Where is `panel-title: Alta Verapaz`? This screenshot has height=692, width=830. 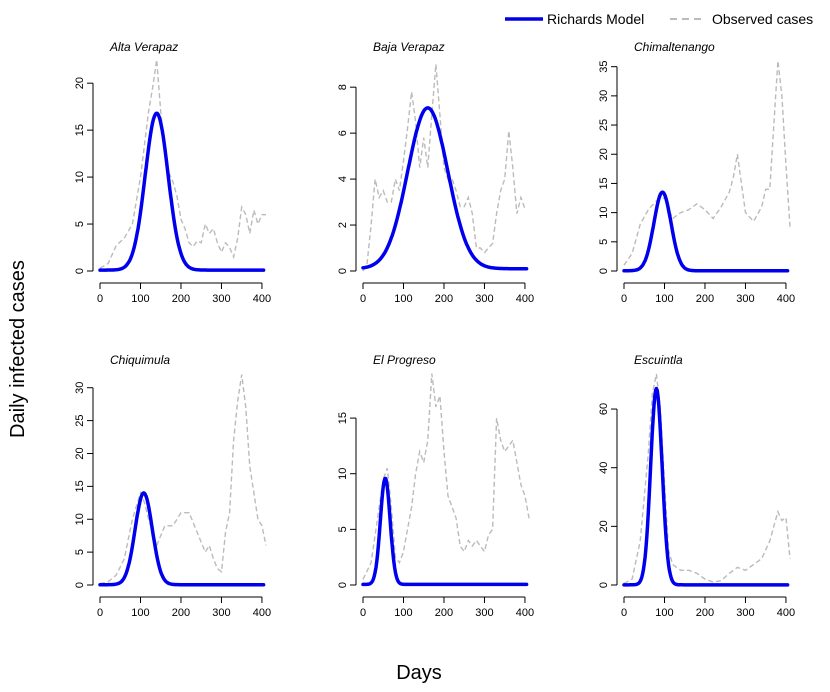 panel-title: Alta Verapaz is located at coordinates (143, 47).